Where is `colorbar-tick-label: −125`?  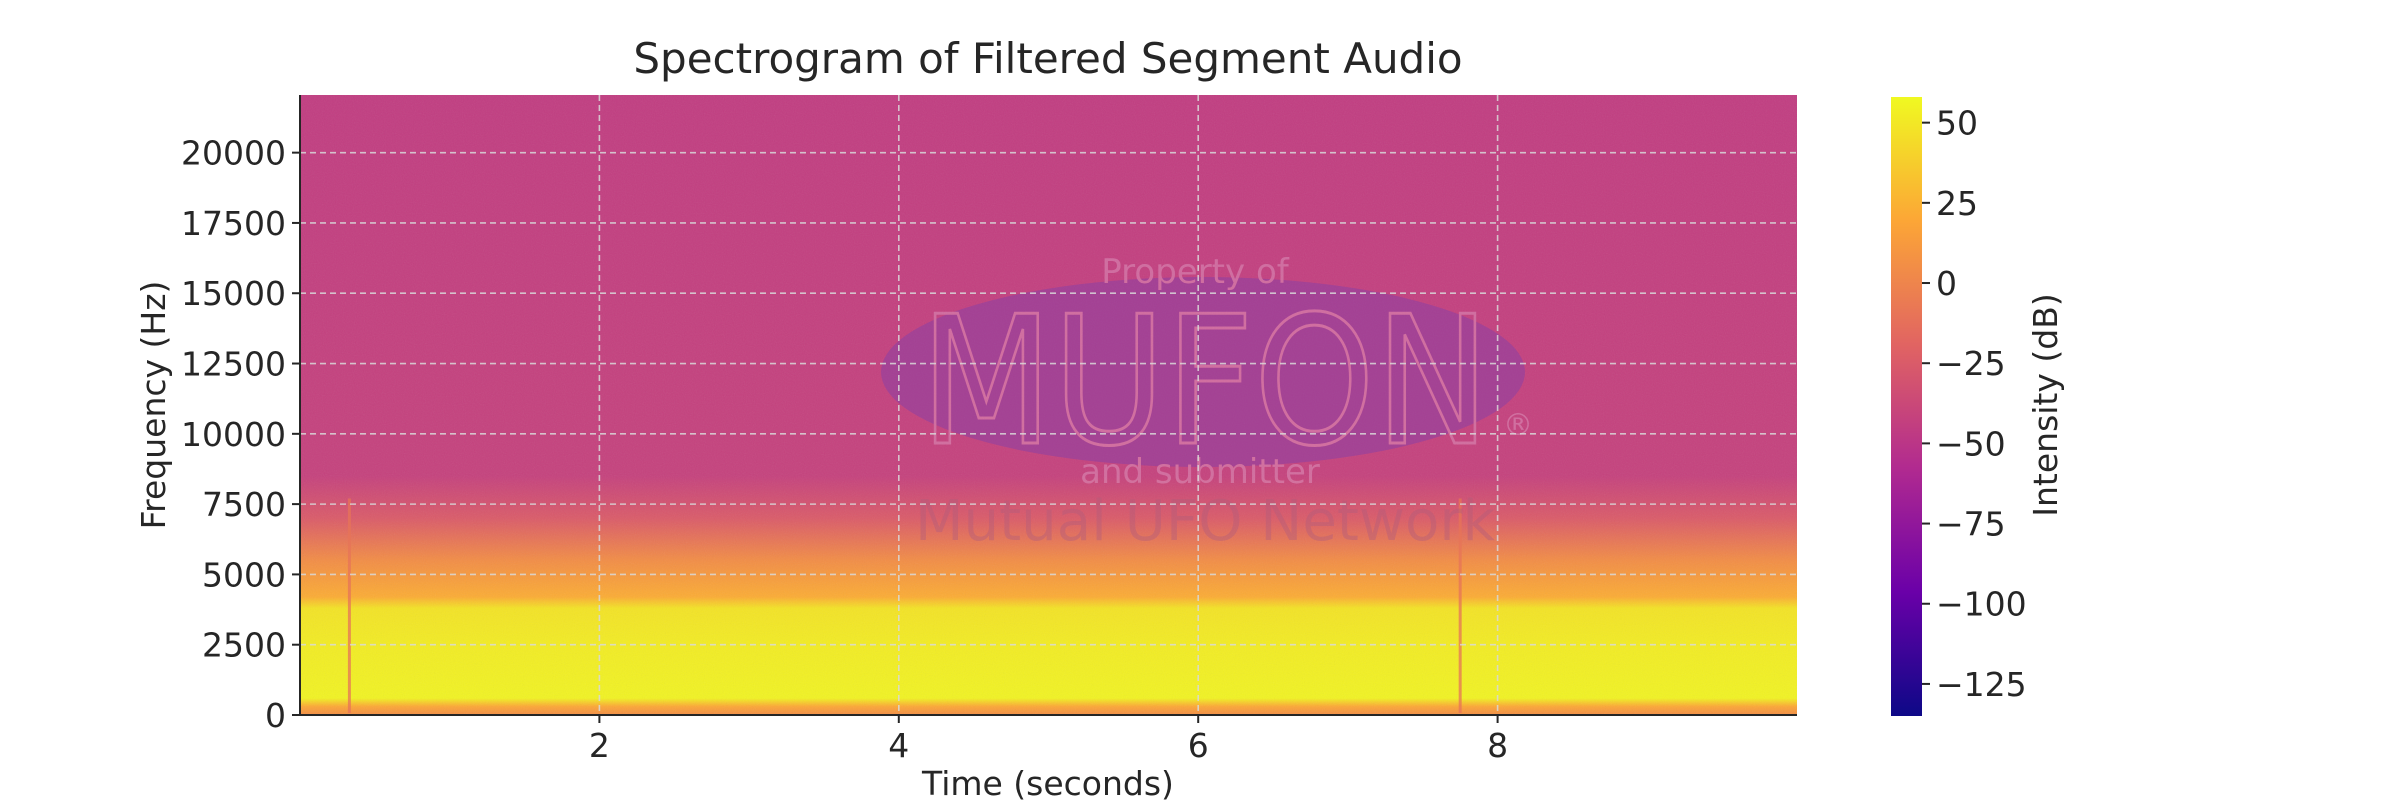
colorbar-tick-label: −125 is located at coordinates (1981, 684).